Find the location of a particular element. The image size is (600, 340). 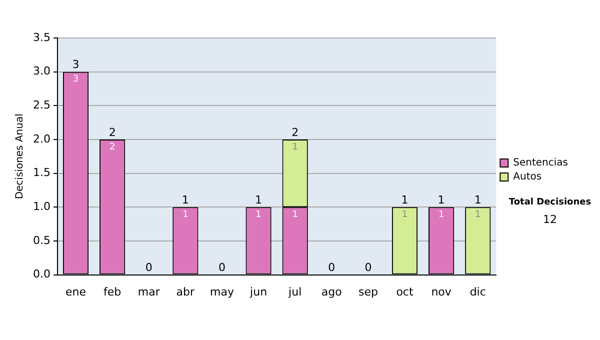

y-axis-title: Decisiones Anual is located at coordinates (20, 157).